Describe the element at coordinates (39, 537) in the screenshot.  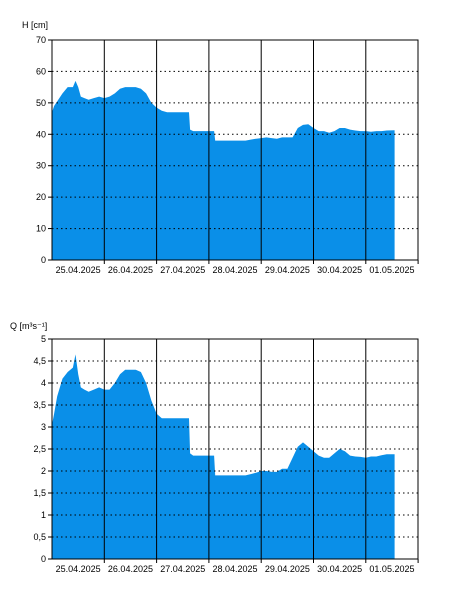
I see `y-tick-label: 0,5` at that location.